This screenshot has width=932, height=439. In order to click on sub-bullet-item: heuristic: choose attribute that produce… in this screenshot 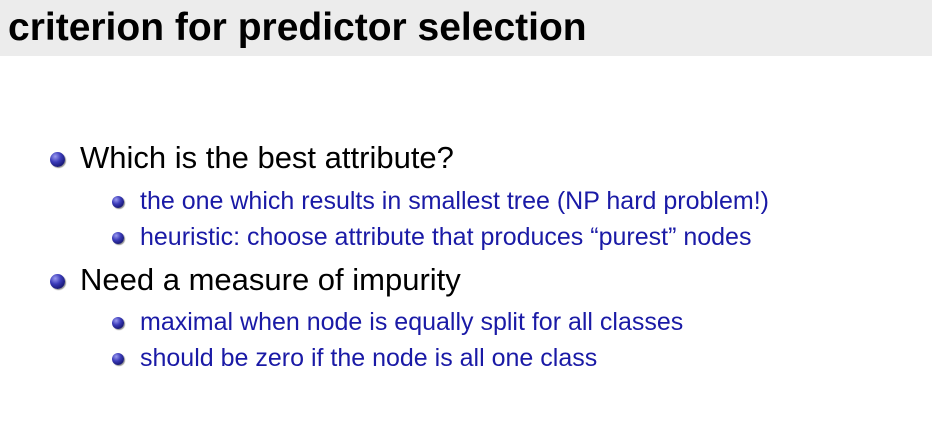, I will do `click(432, 237)`.